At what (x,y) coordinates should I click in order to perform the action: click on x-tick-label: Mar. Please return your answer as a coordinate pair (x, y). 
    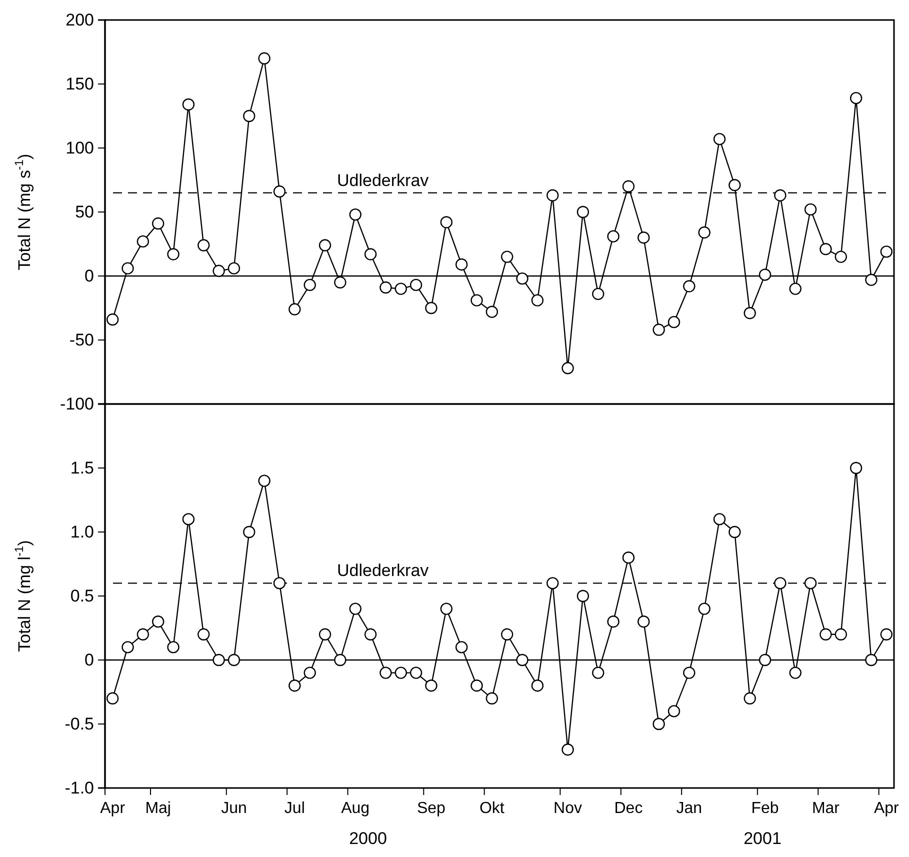
    Looking at the image, I should click on (826, 808).